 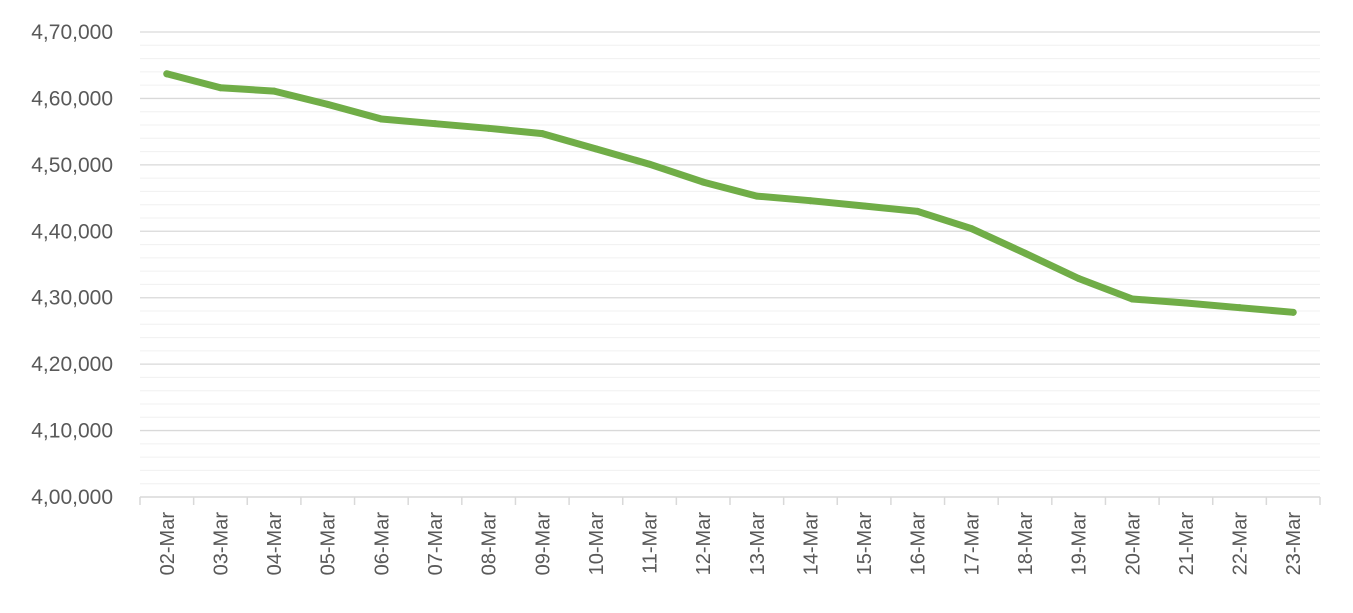 I want to click on x-tick-label: 18-Mar, so click(x=1026, y=544).